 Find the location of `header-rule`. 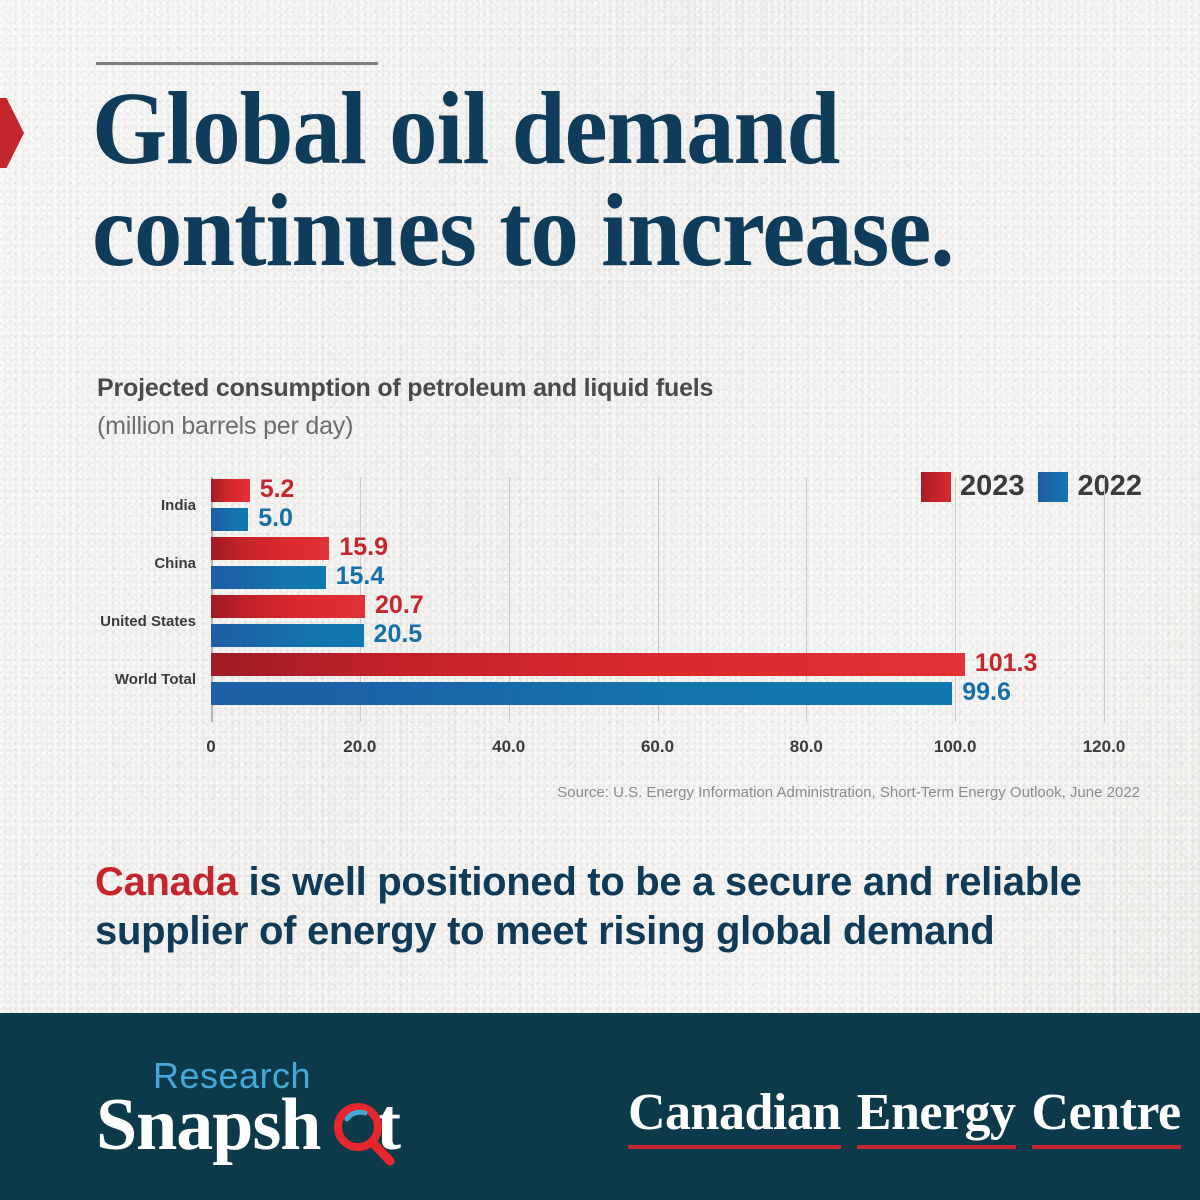

header-rule is located at coordinates (237, 63).